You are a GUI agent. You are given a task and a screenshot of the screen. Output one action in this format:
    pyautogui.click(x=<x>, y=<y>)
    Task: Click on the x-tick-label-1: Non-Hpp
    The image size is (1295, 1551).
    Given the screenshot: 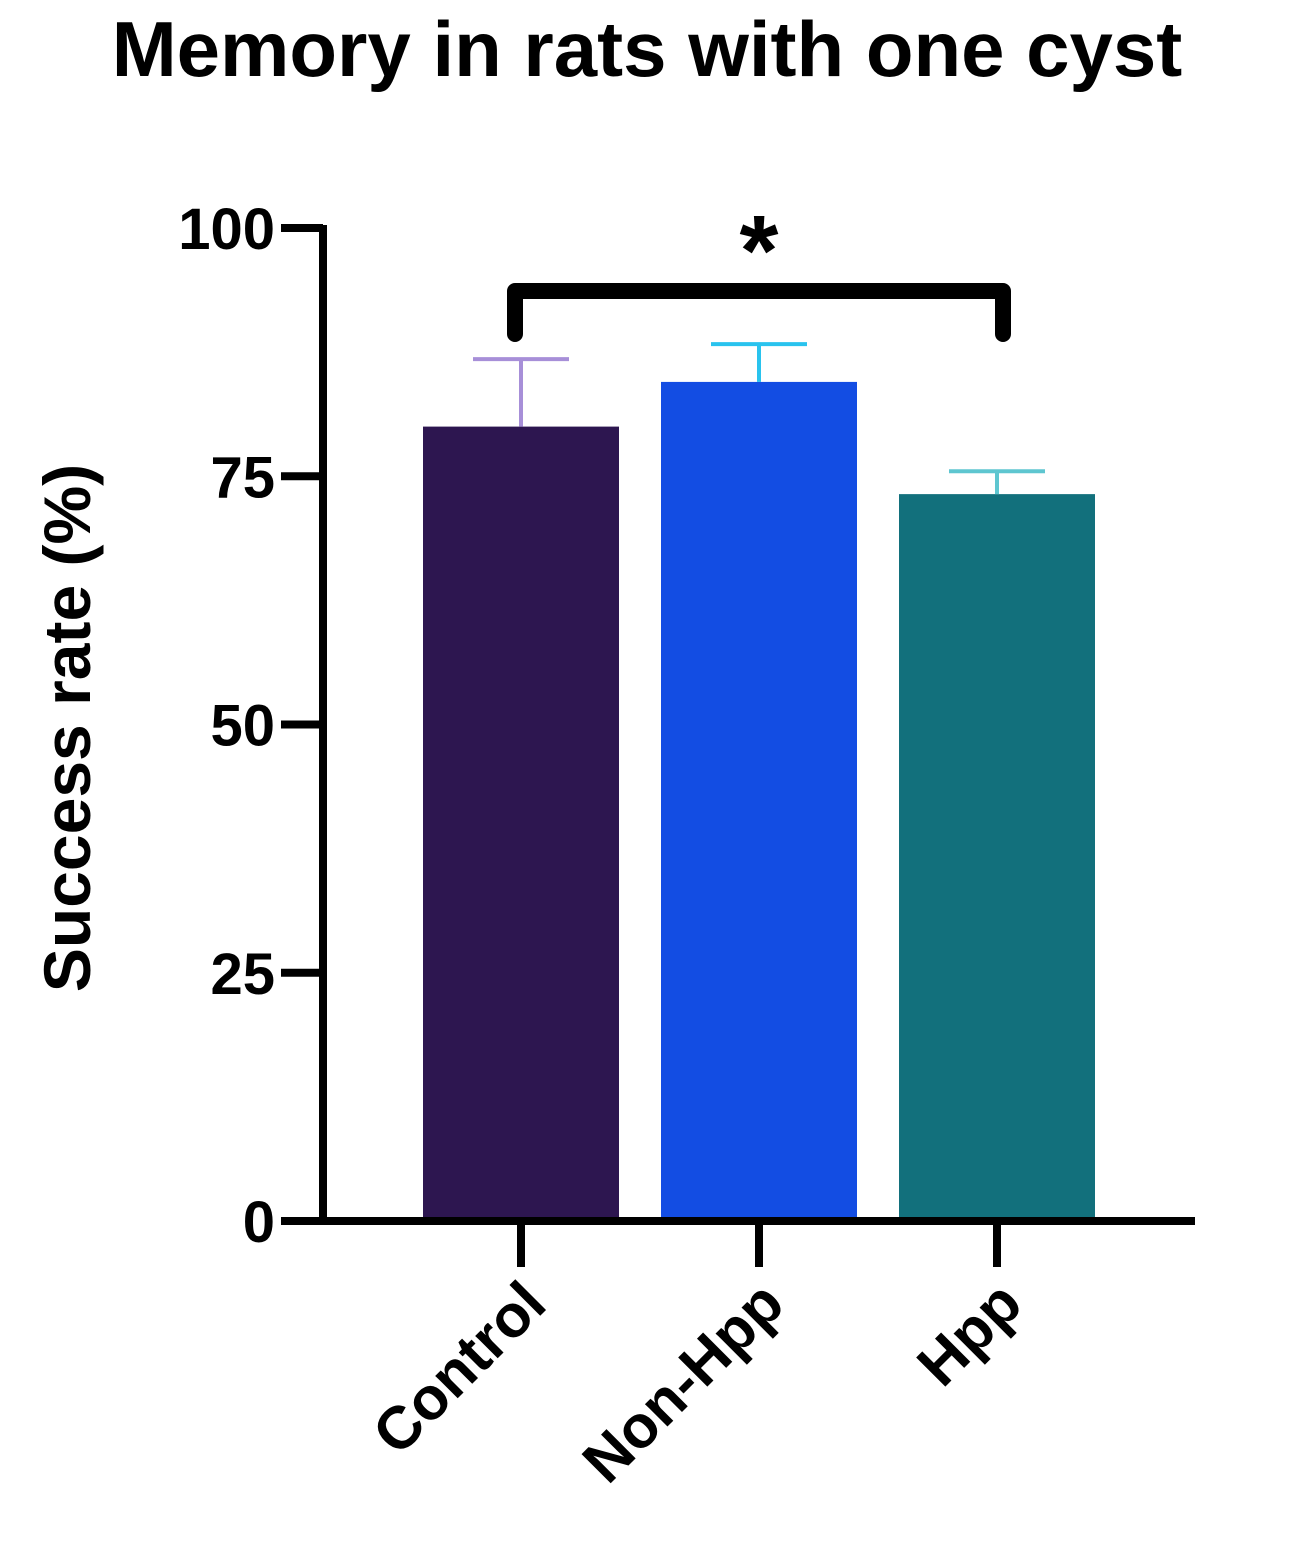 What is the action you would take?
    pyautogui.click(x=683, y=1382)
    